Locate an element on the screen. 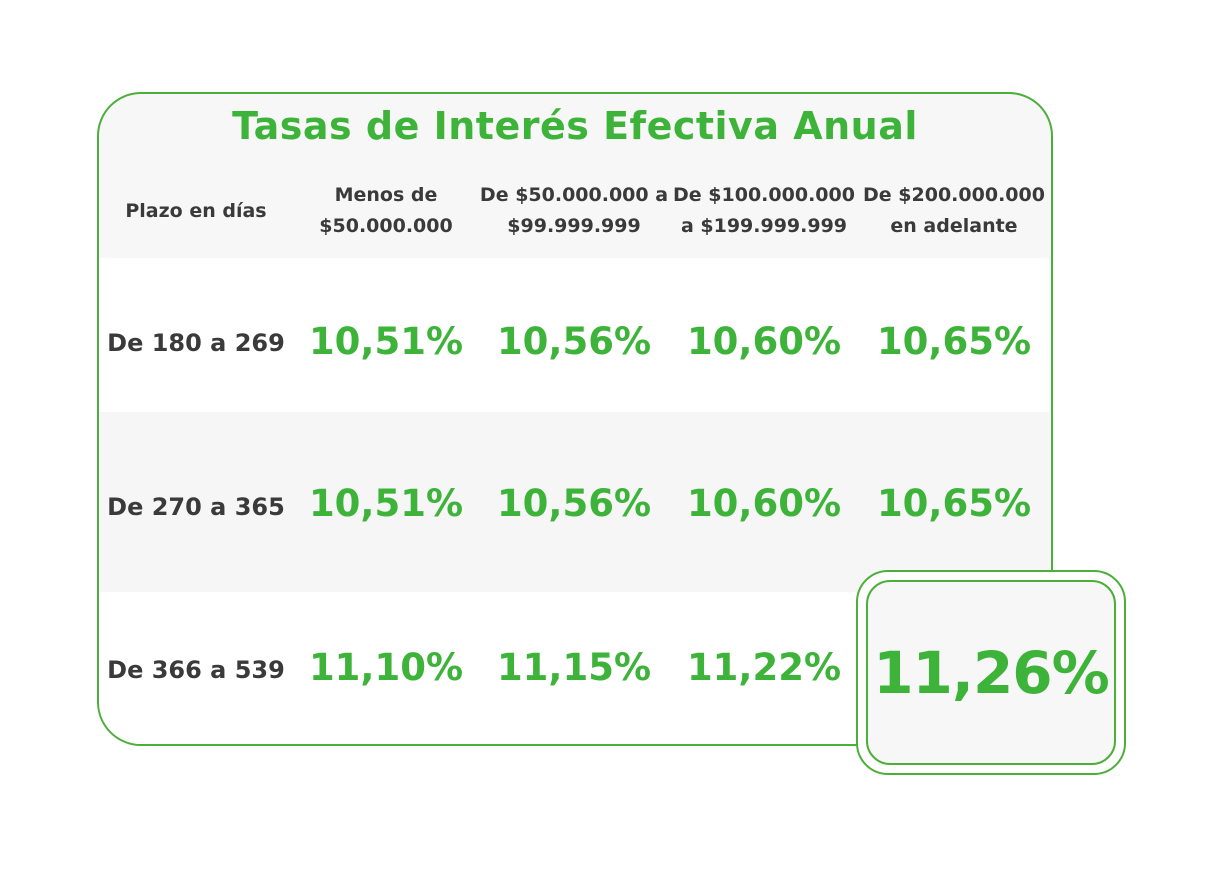 This screenshot has width=1223, height=875. rate-cell: 11,15% is located at coordinates (574, 667).